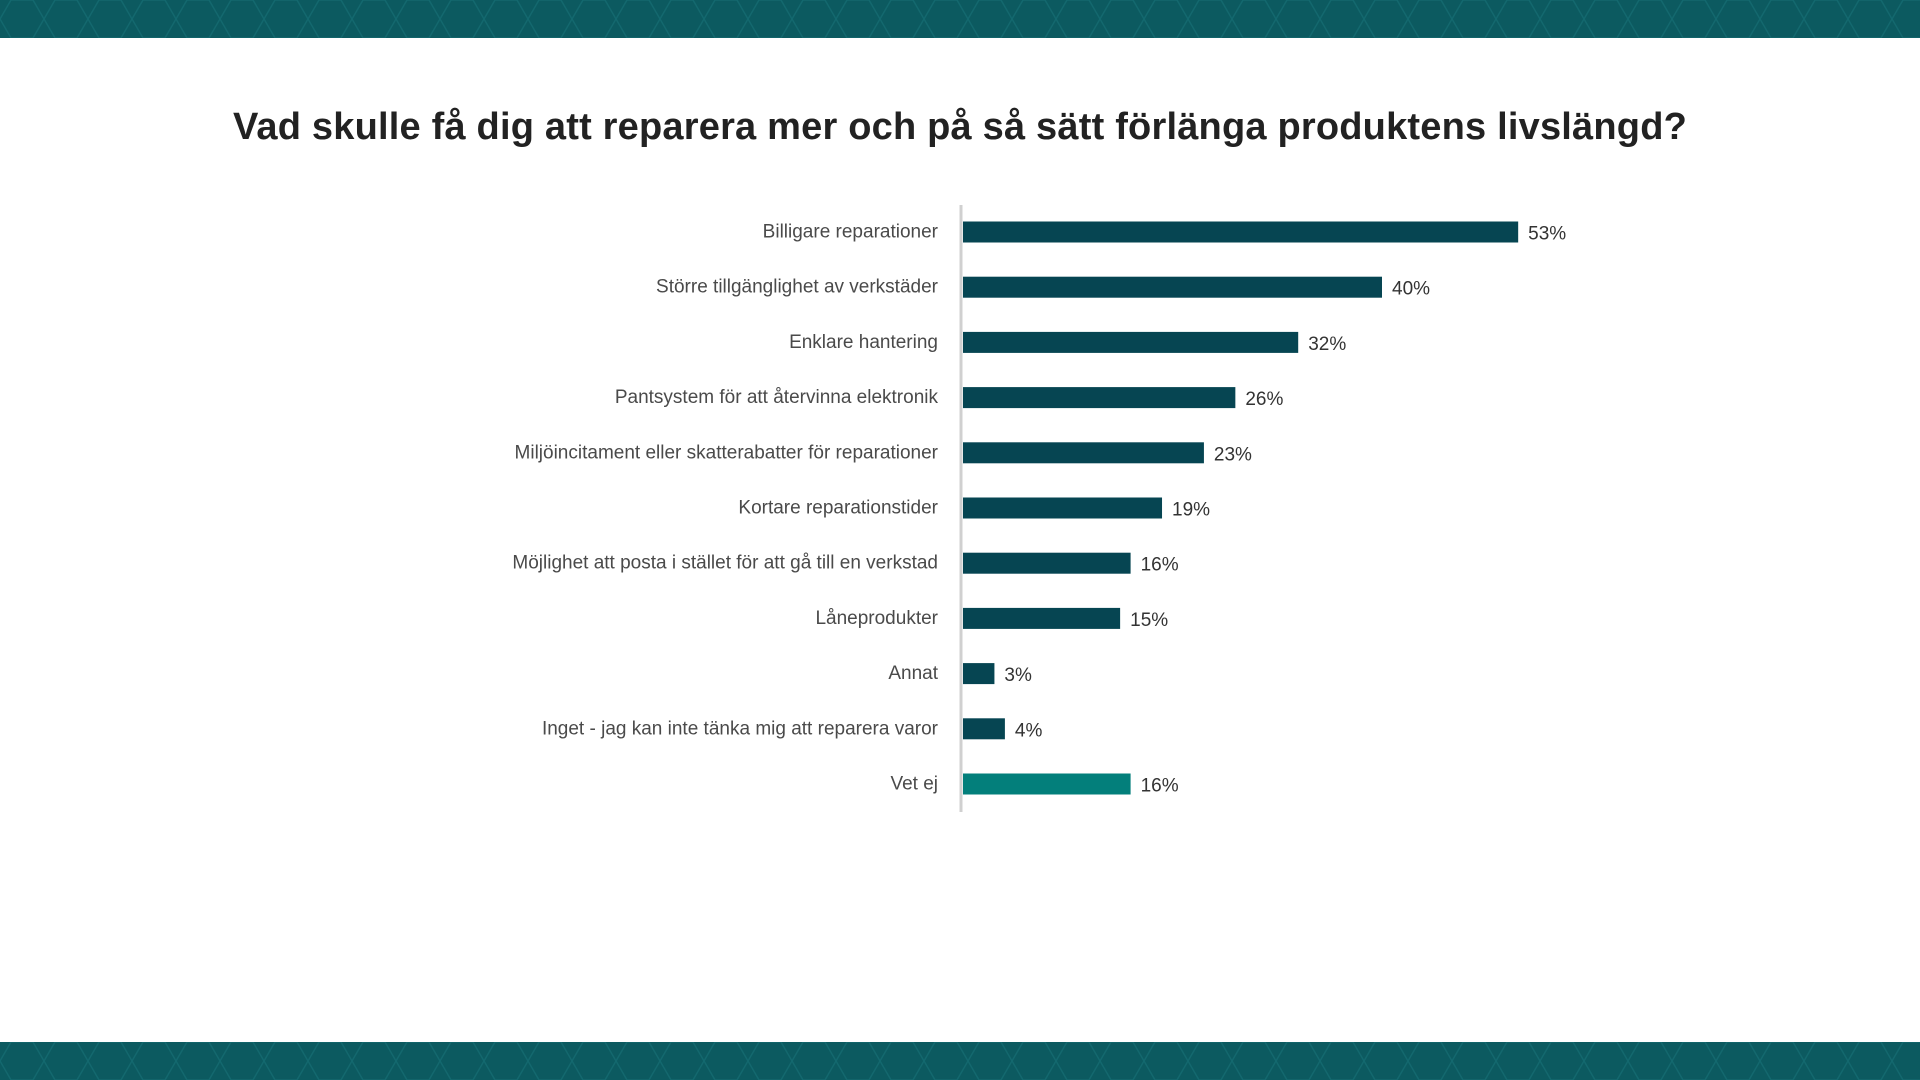 The image size is (1920, 1080). Describe the element at coordinates (863, 342) in the screenshot. I see `category-label: Enklare hantering` at that location.